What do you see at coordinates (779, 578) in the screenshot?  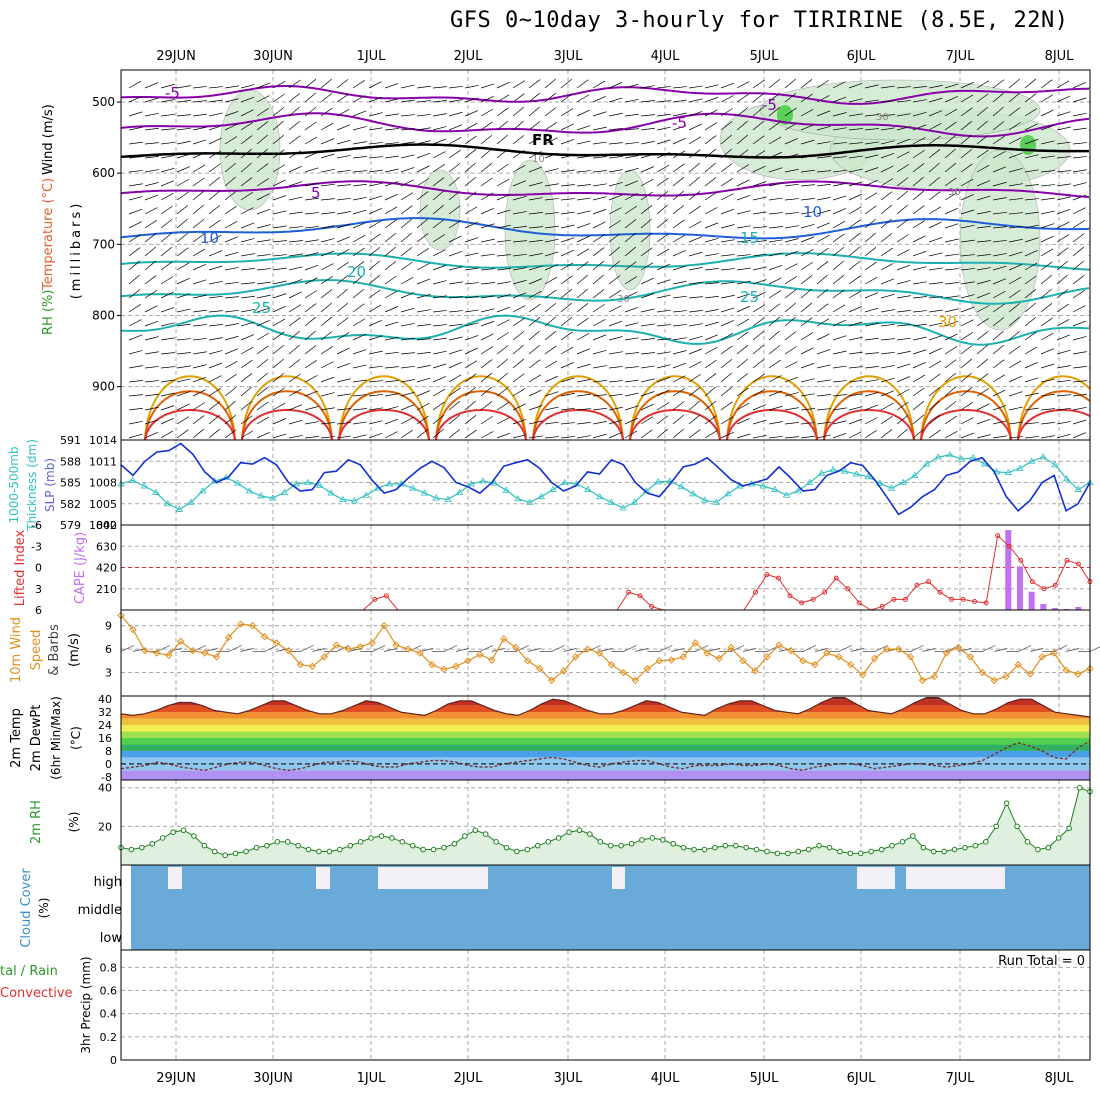 I see `lifted-index-point` at bounding box center [779, 578].